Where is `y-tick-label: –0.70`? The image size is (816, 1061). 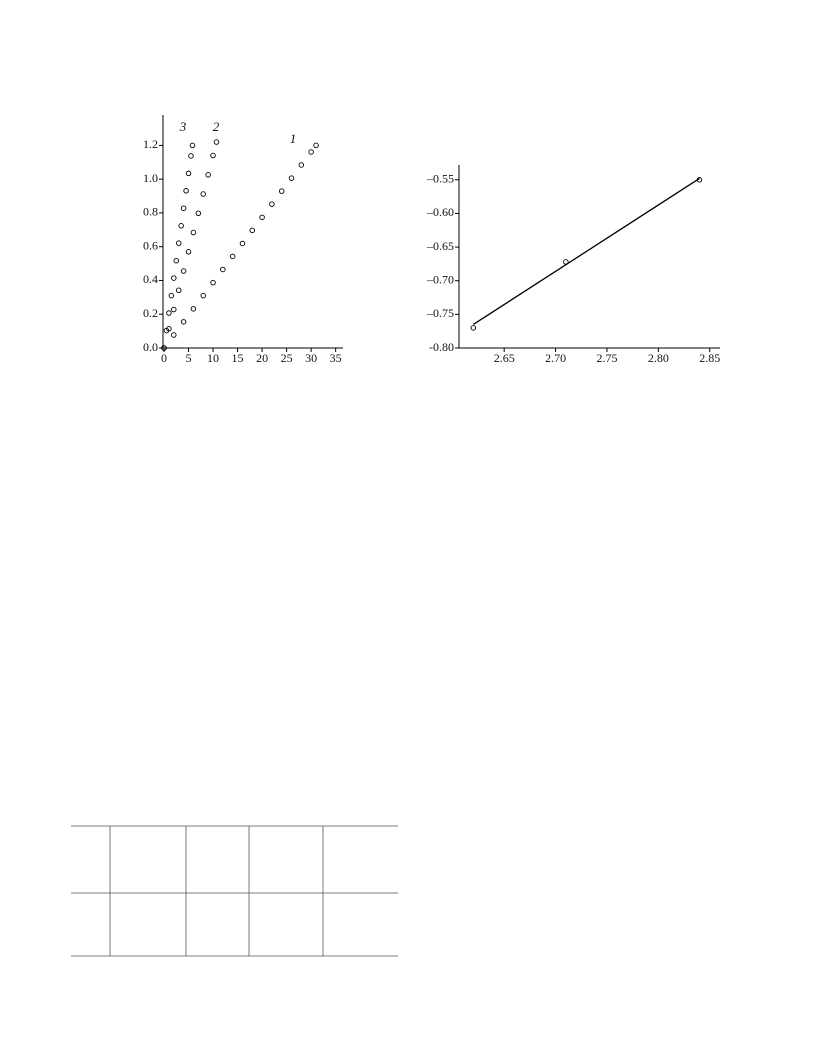 y-tick-label: –0.70 is located at coordinates (440, 279).